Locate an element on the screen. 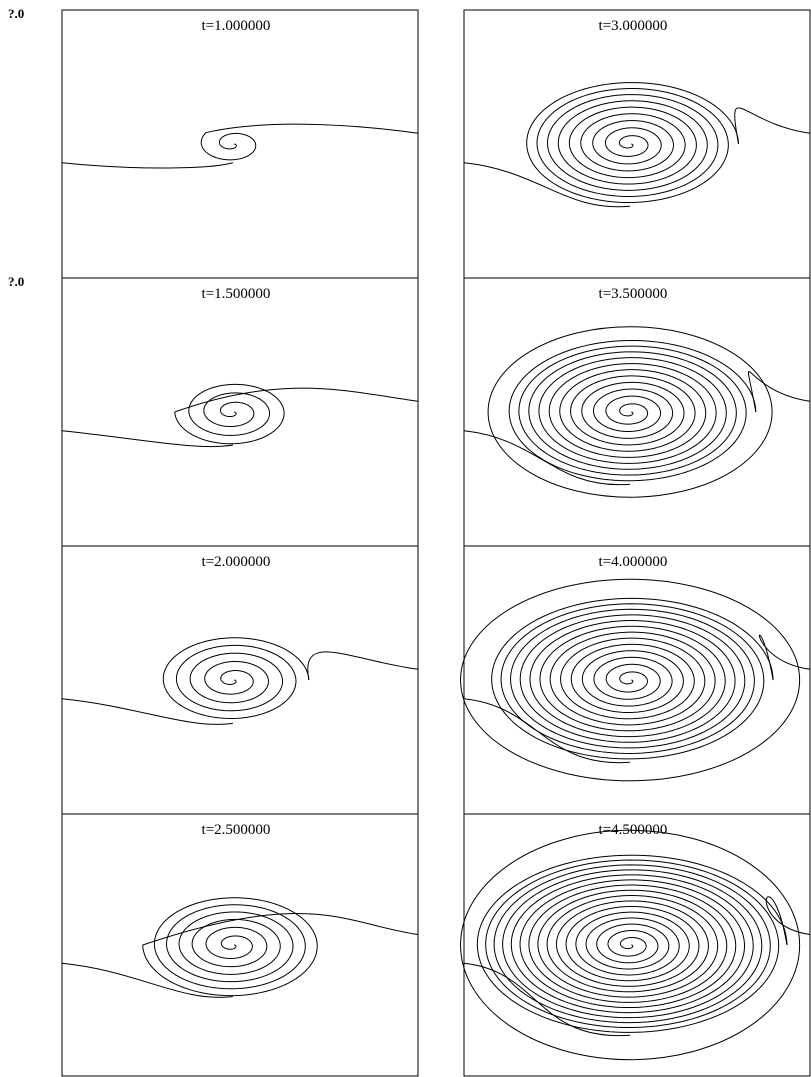 The image size is (811, 1077). panel: t=4.500000 is located at coordinates (635, 945).